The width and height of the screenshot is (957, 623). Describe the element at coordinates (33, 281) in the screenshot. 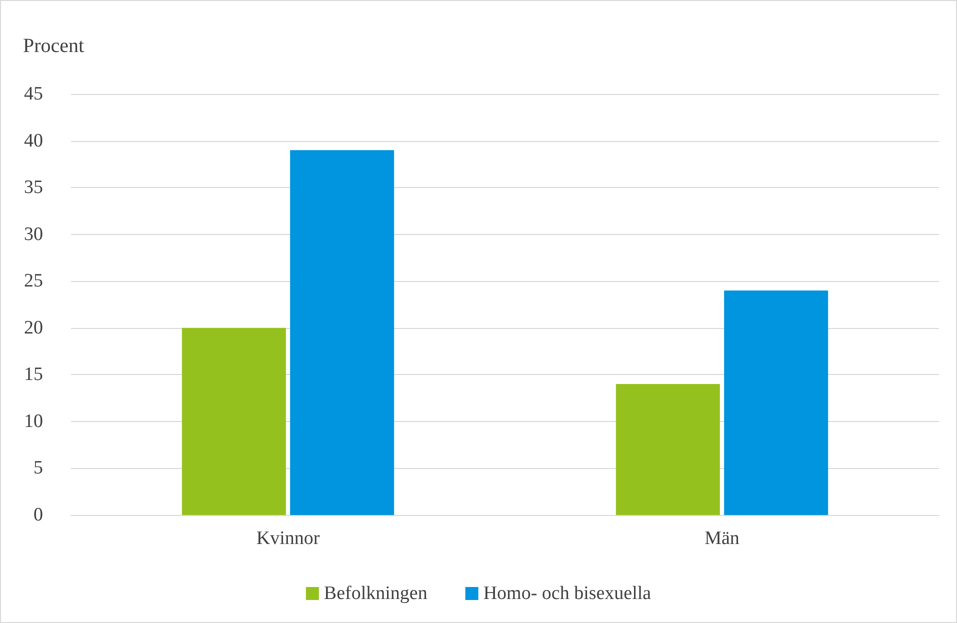

I see `y-tick-label: 25` at that location.